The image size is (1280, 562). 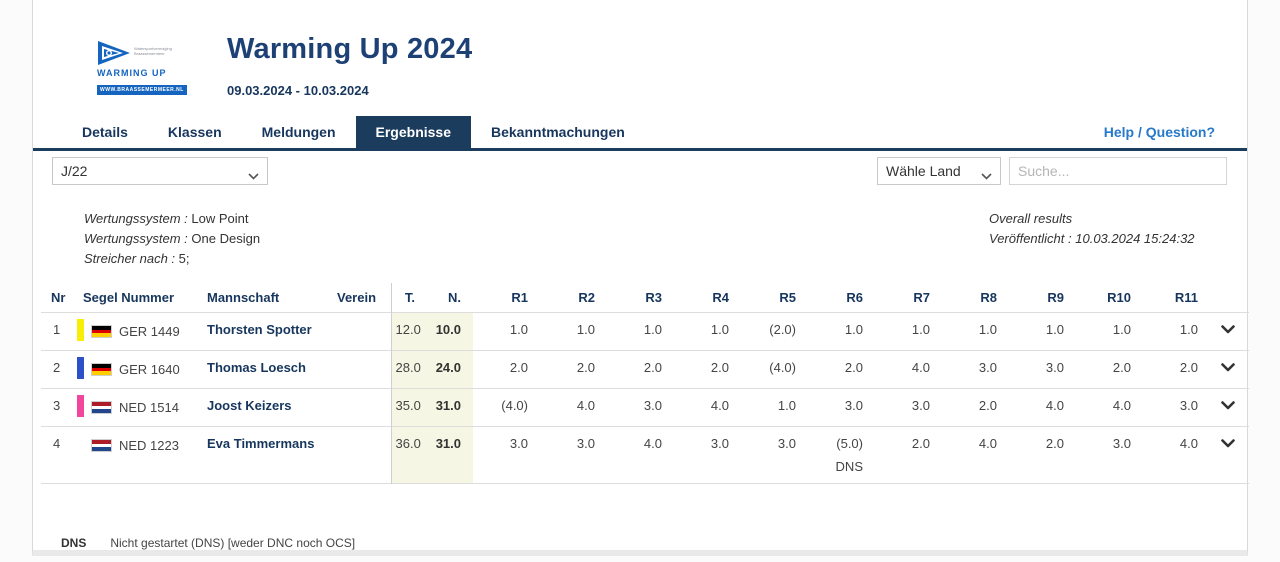 I want to click on scoring-info-label: Wertungssystem :, so click(x=138, y=238).